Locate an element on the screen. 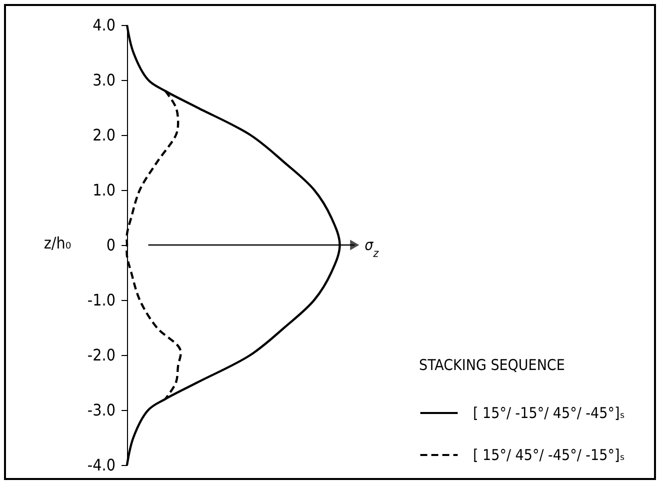  y-tick-label: 3.0 is located at coordinates (104, 80).